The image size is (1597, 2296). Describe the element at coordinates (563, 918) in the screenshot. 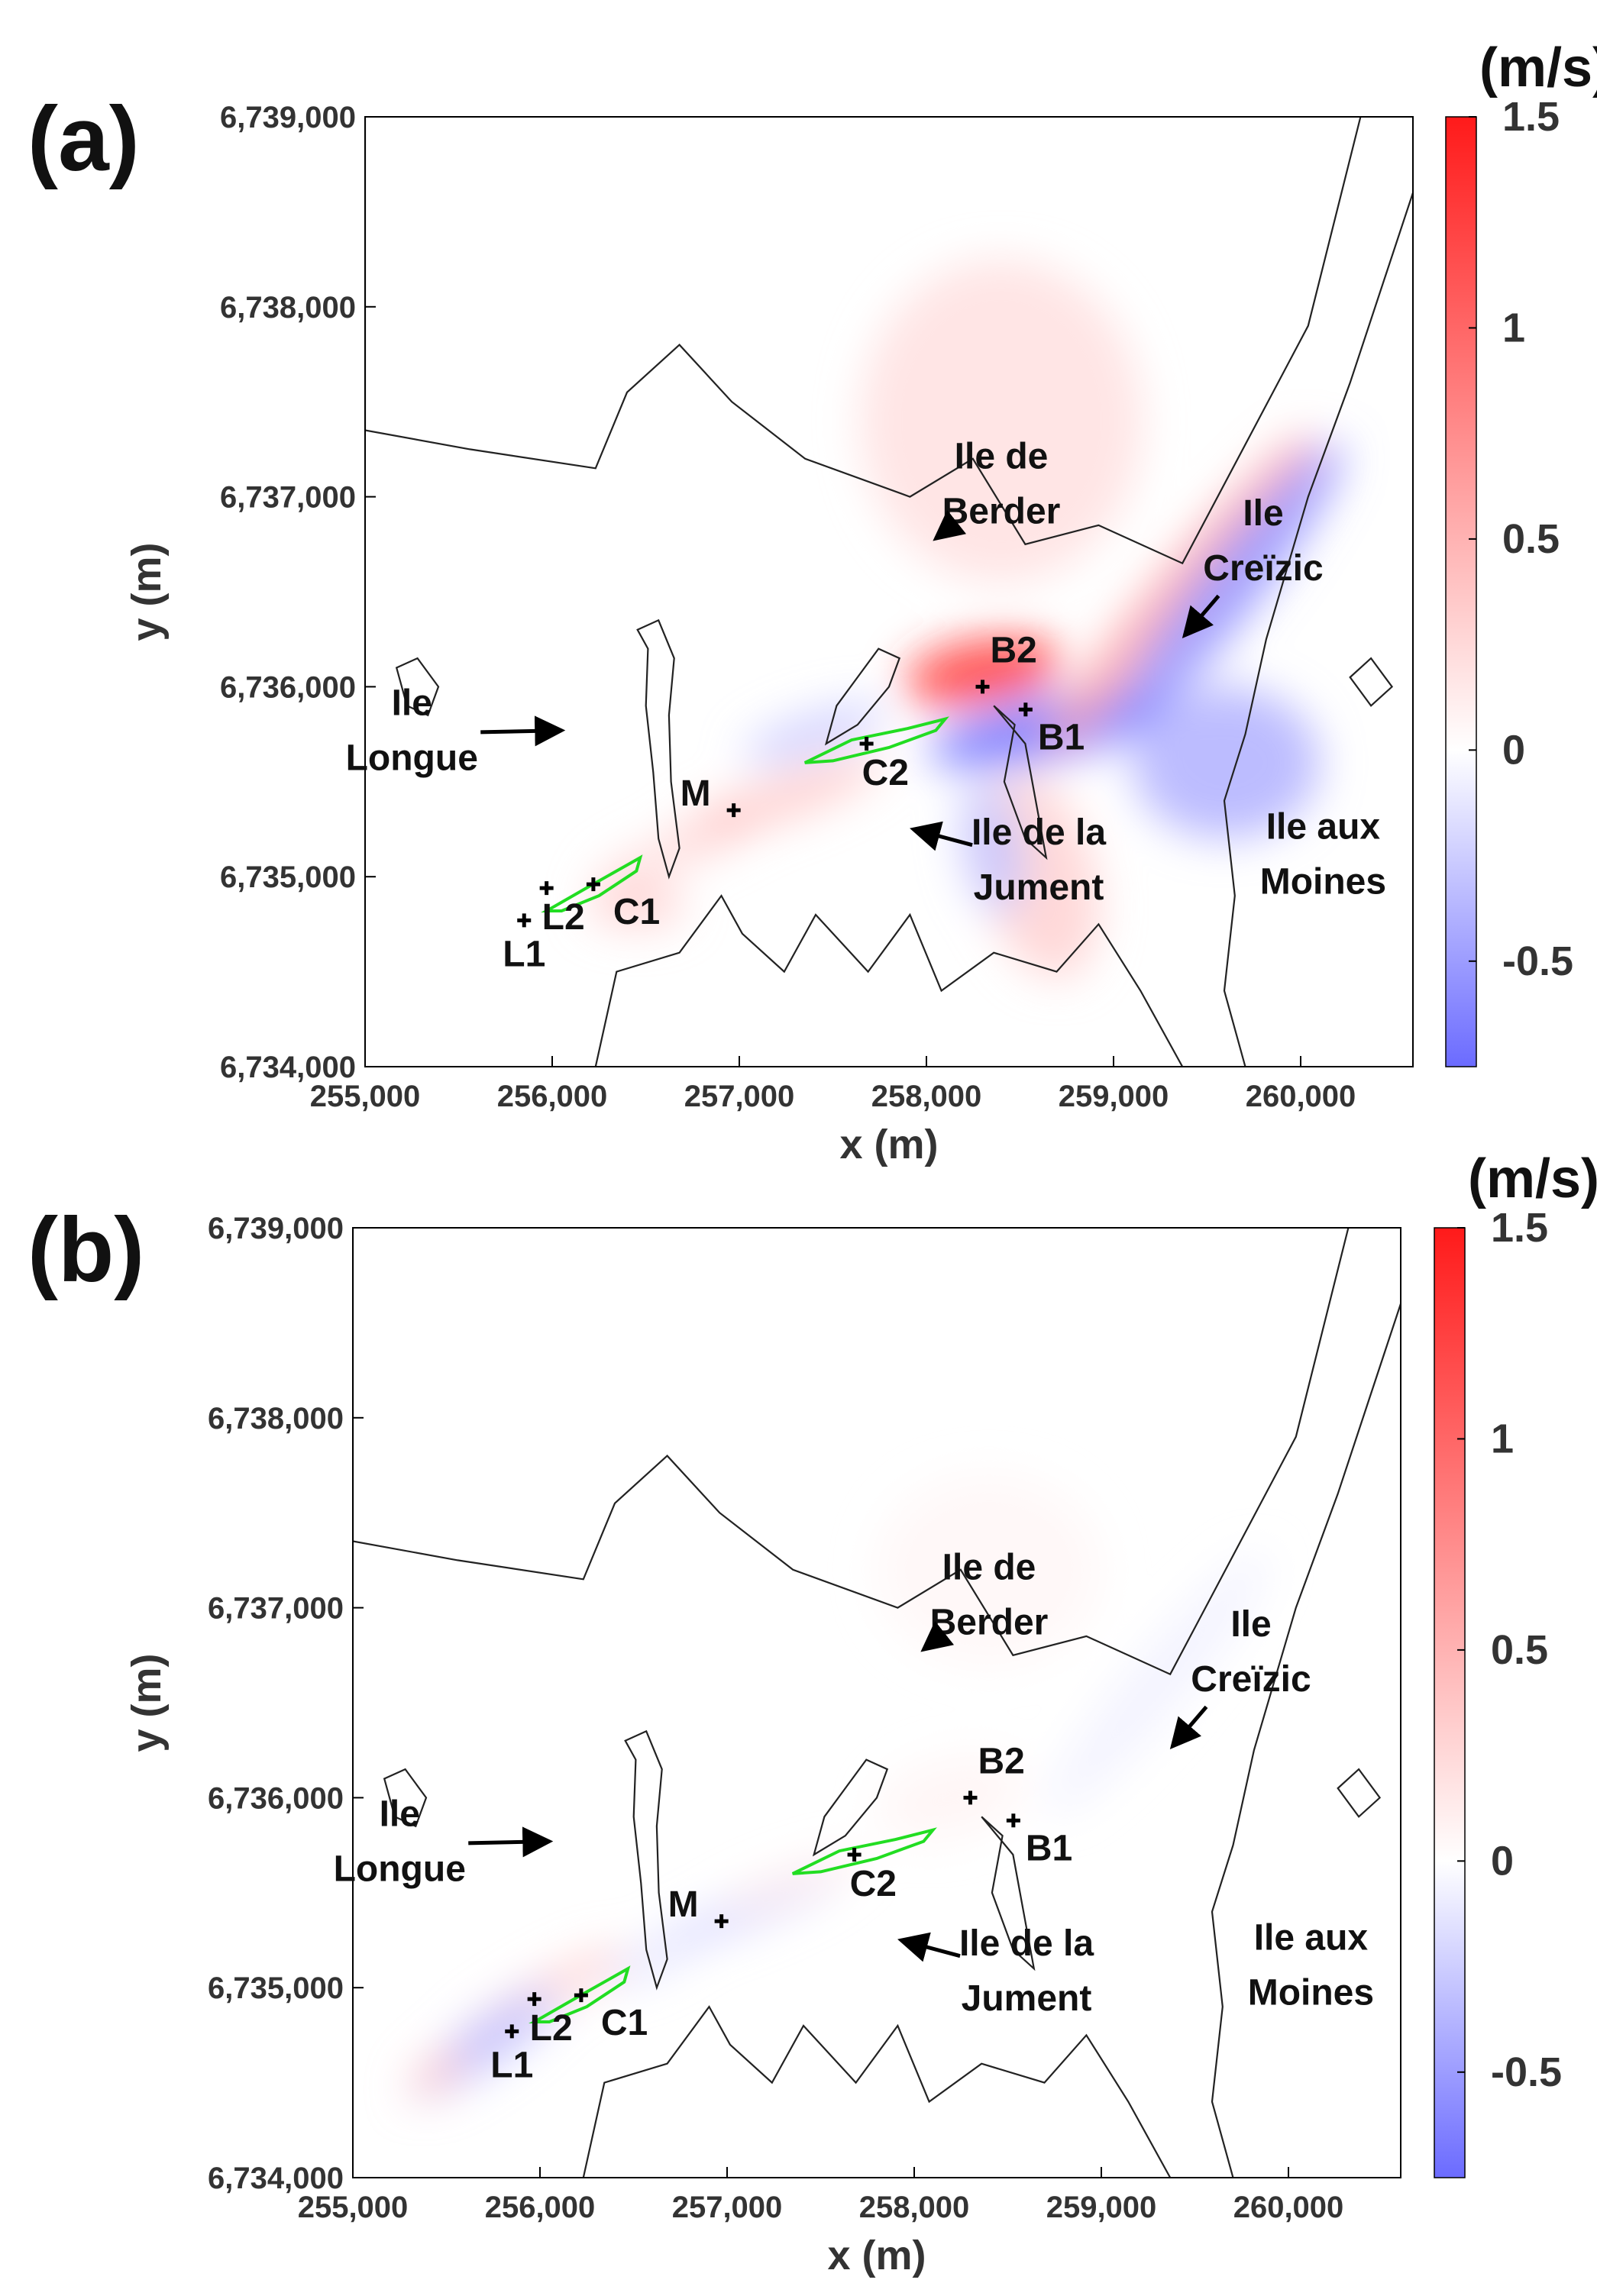

I see `station-label: L2` at that location.